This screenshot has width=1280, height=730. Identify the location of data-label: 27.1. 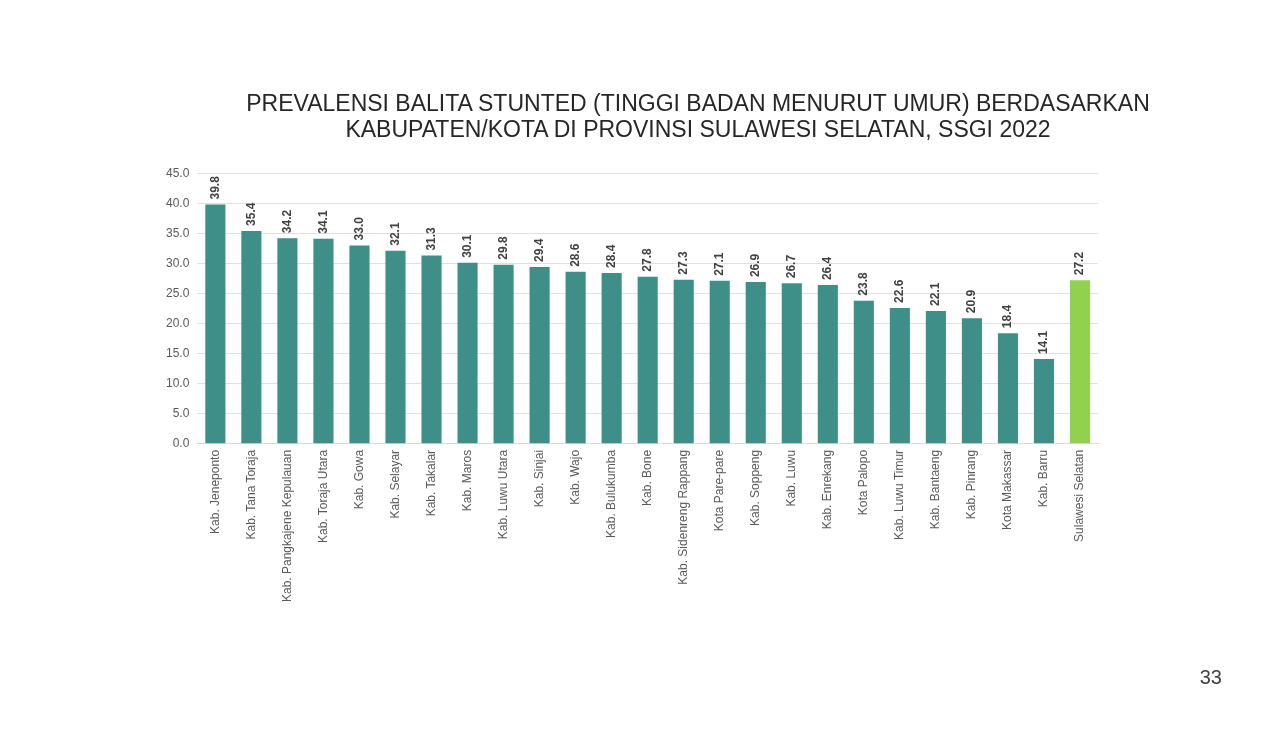
(719, 264).